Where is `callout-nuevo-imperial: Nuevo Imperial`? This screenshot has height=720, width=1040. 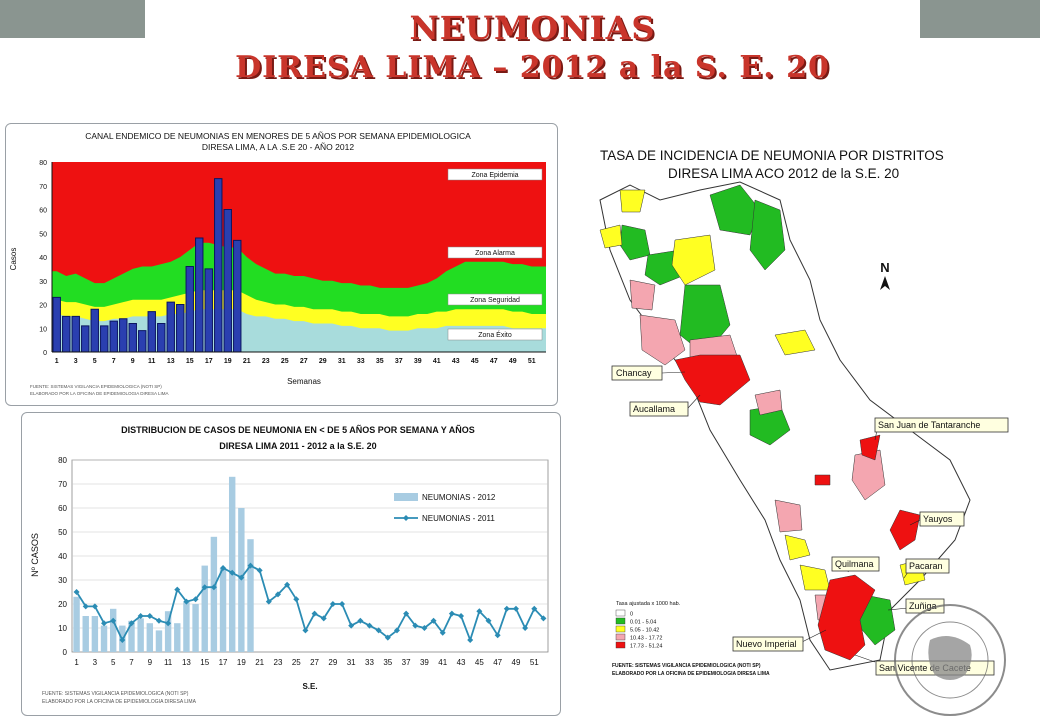 callout-nuevo-imperial: Nuevo Imperial is located at coordinates (779, 640).